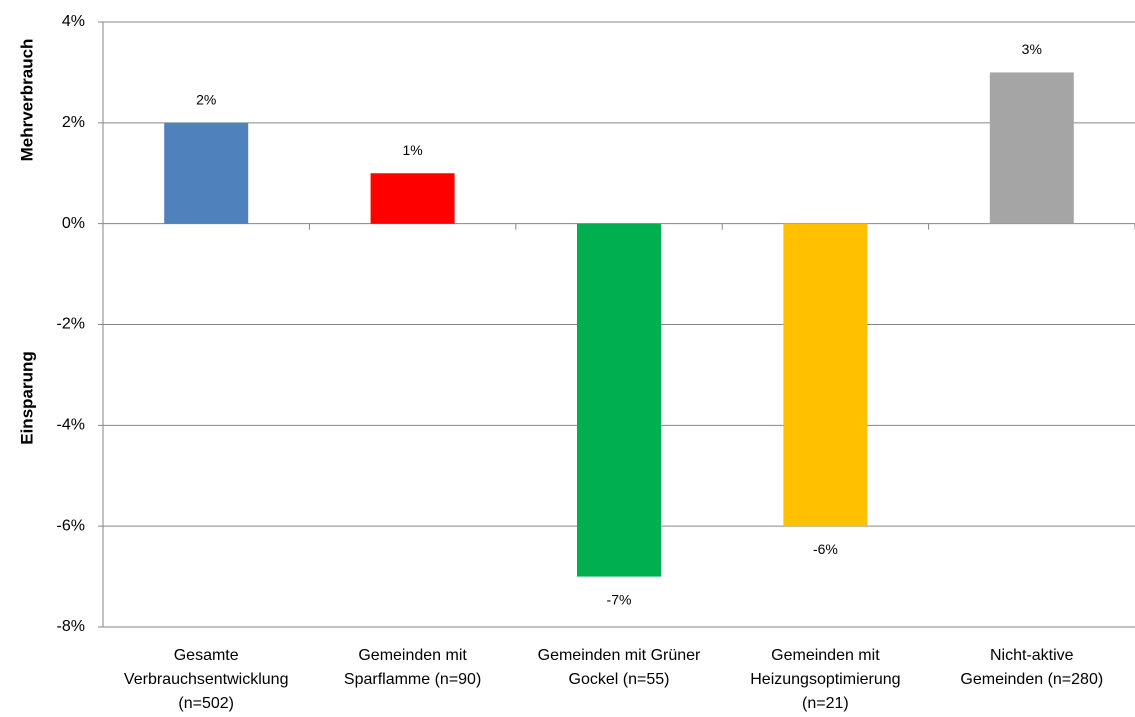 The height and width of the screenshot is (717, 1135). I want to click on value-label: -6%, so click(825, 549).